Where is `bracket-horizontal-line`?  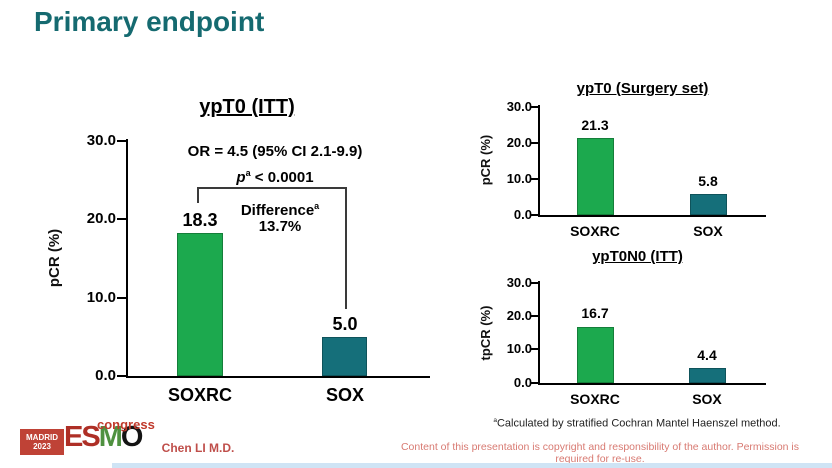
bracket-horizontal-line is located at coordinates (272, 188).